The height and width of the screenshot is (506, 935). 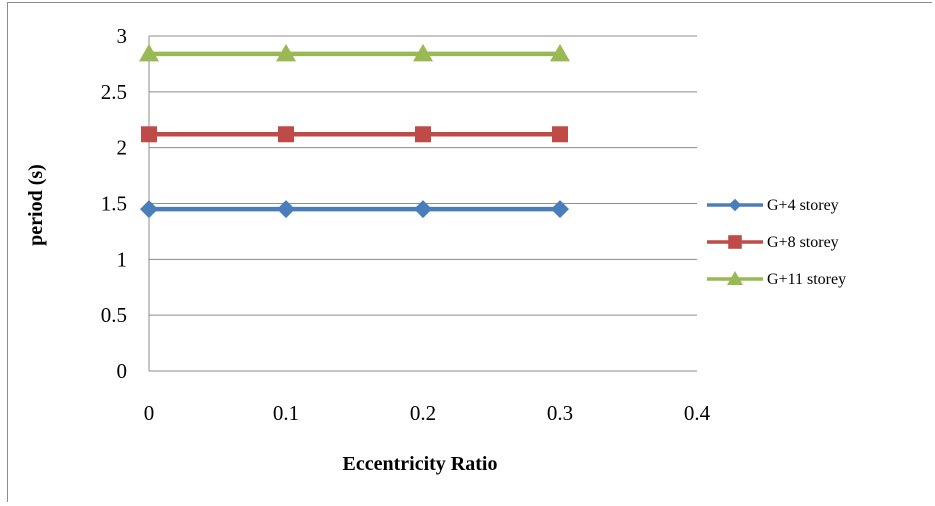 What do you see at coordinates (803, 242) in the screenshot?
I see `legend-label: G+8 storey` at bounding box center [803, 242].